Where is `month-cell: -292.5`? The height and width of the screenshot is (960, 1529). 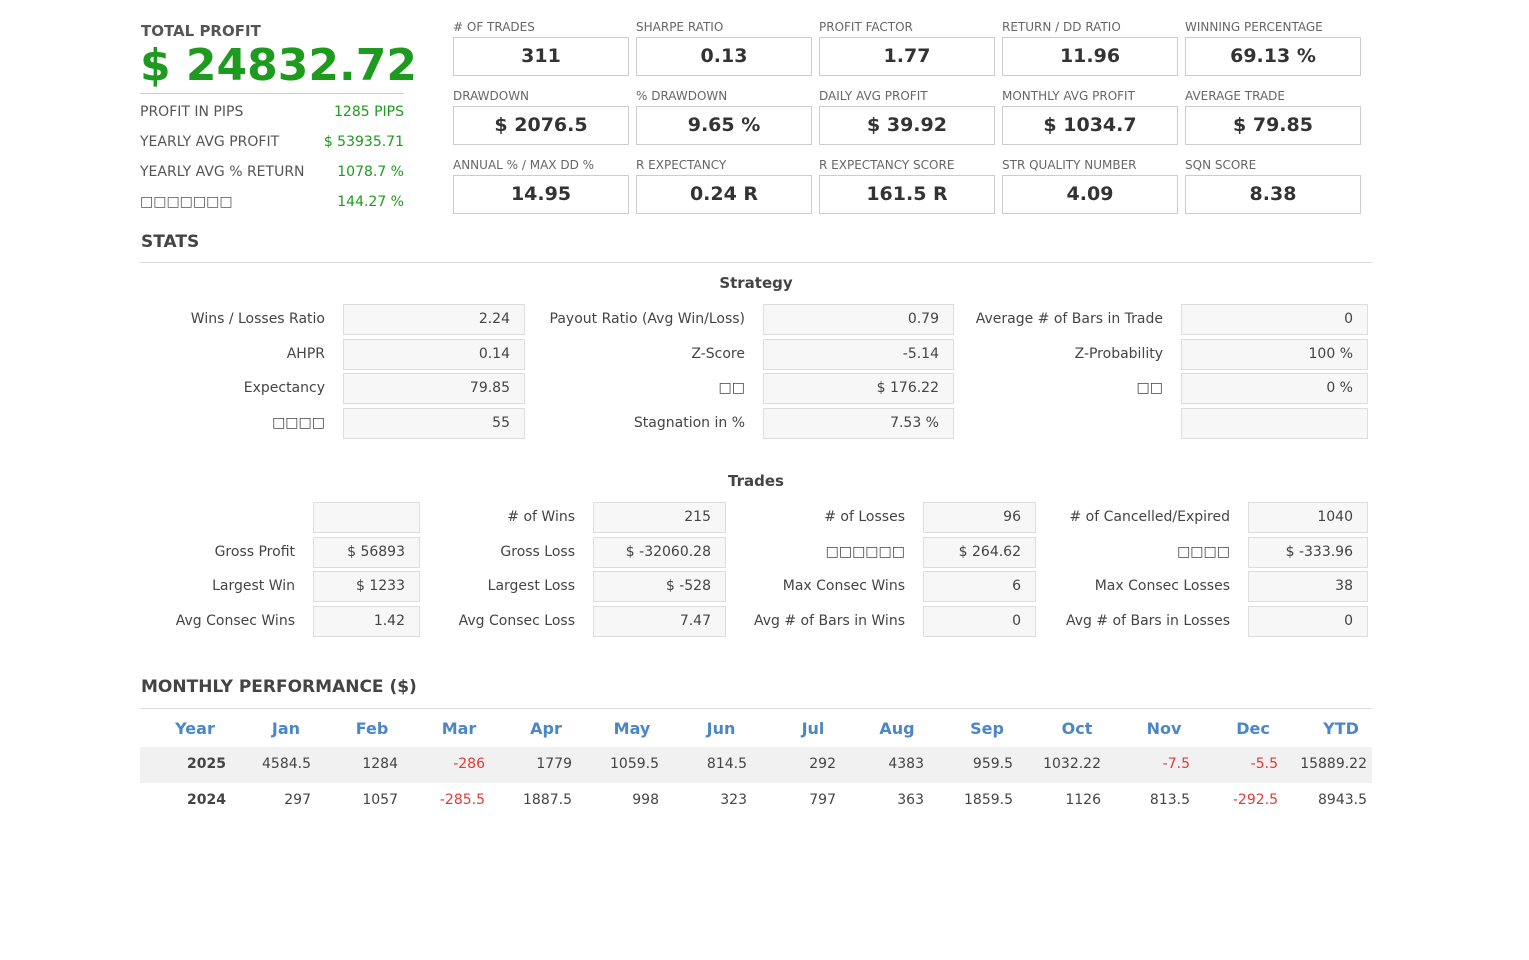
month-cell: -292.5 is located at coordinates (1255, 800).